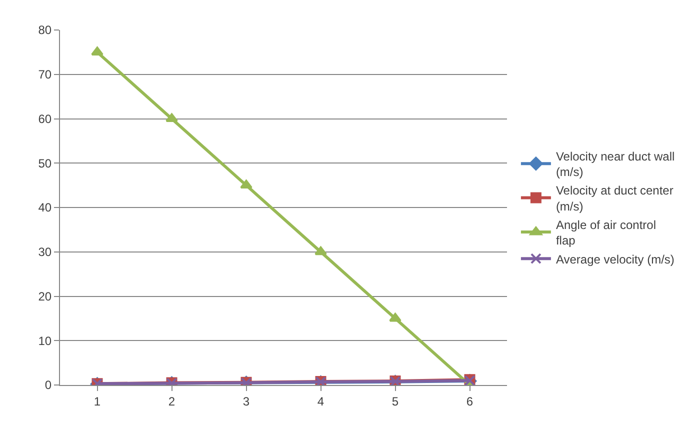  Describe the element at coordinates (45, 30) in the screenshot. I see `y-tick-label: 80` at that location.